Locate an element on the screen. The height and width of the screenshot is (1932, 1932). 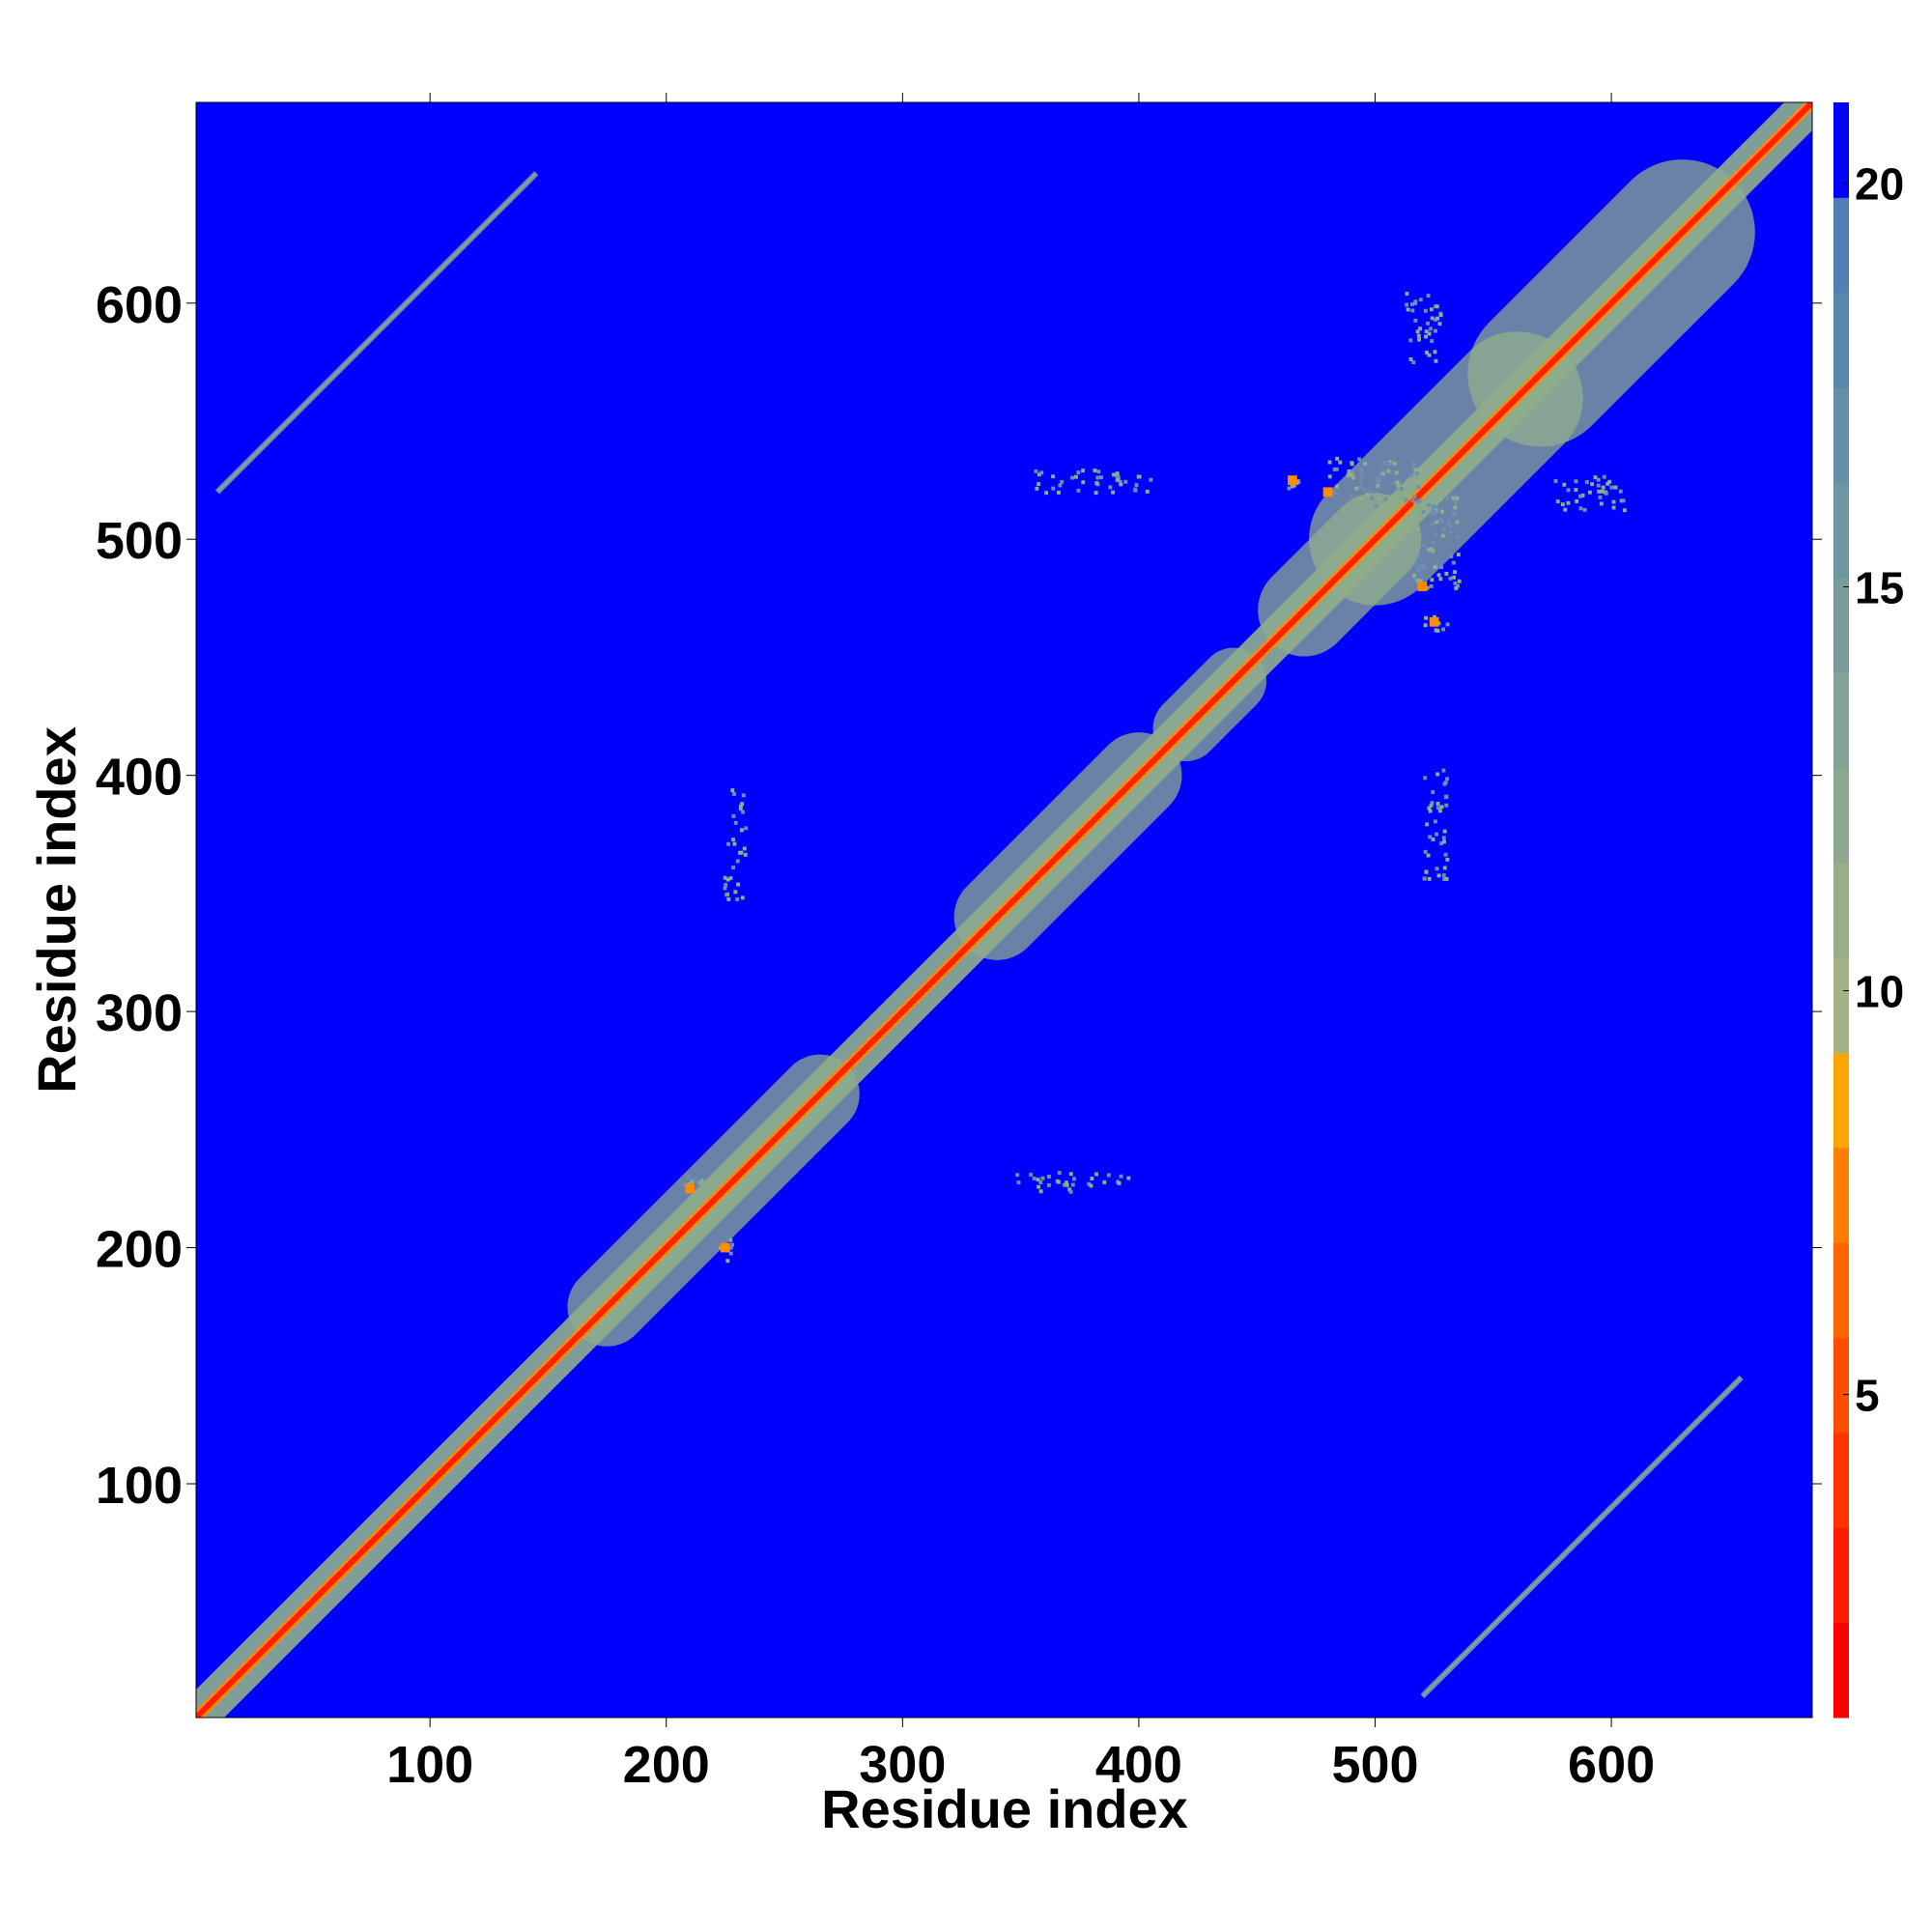
y-tick-label: 500 is located at coordinates (139, 541).